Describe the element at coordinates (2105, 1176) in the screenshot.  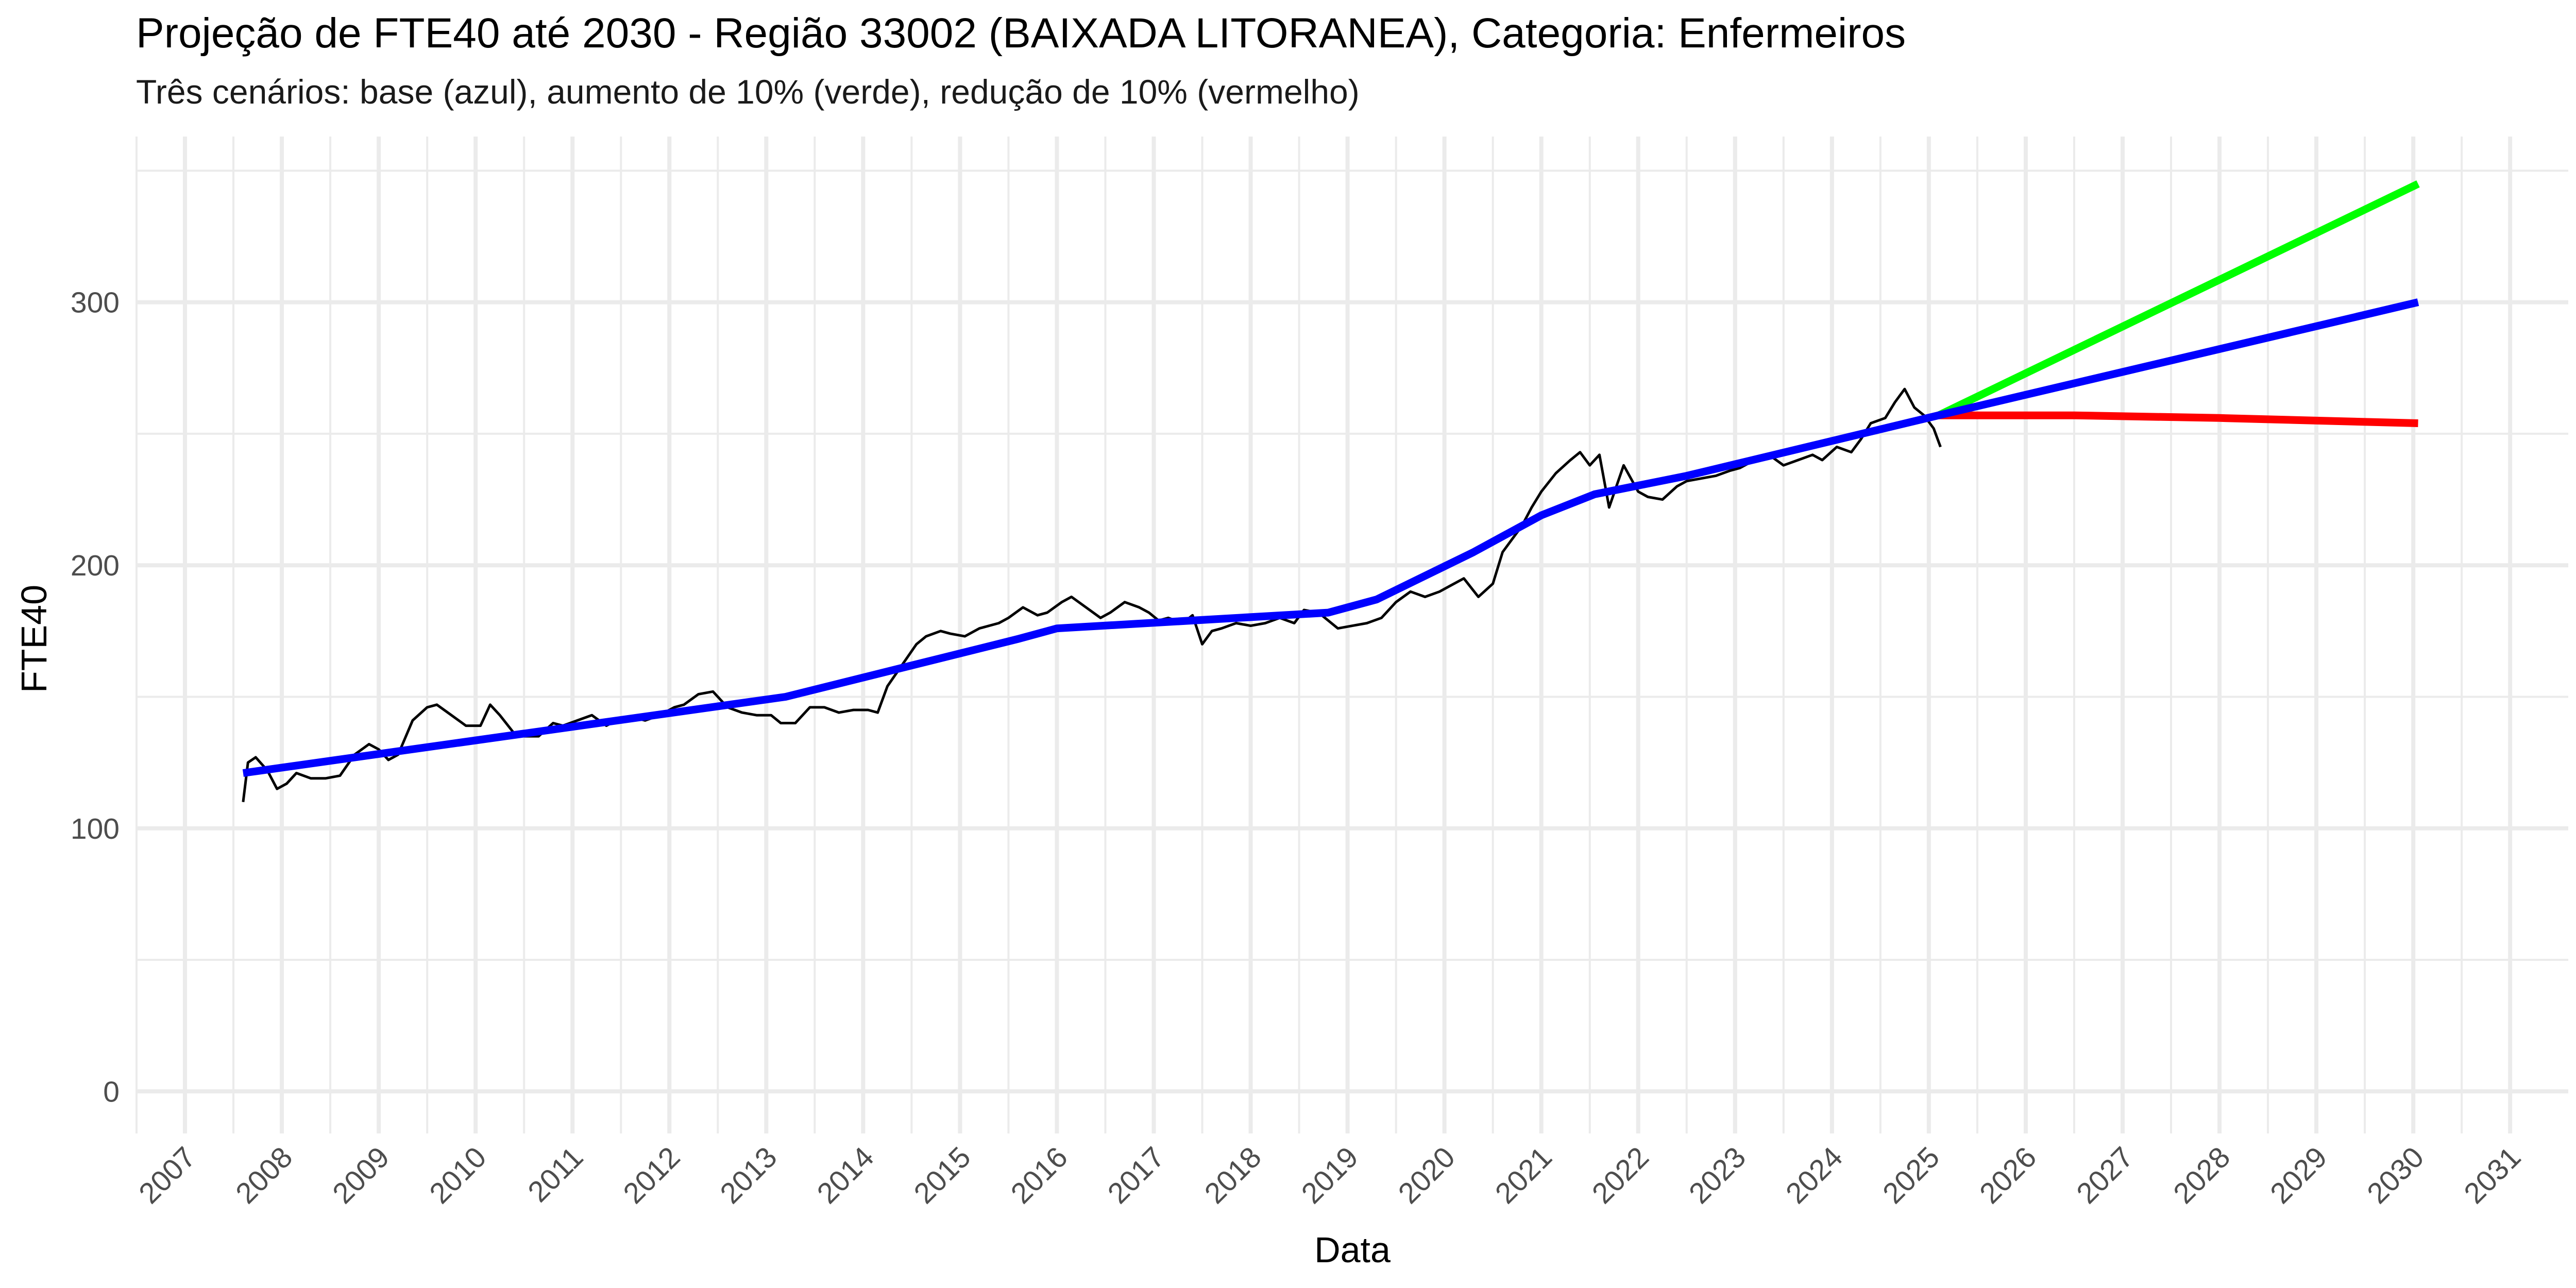
I see `x-tick-label: 2027` at that location.